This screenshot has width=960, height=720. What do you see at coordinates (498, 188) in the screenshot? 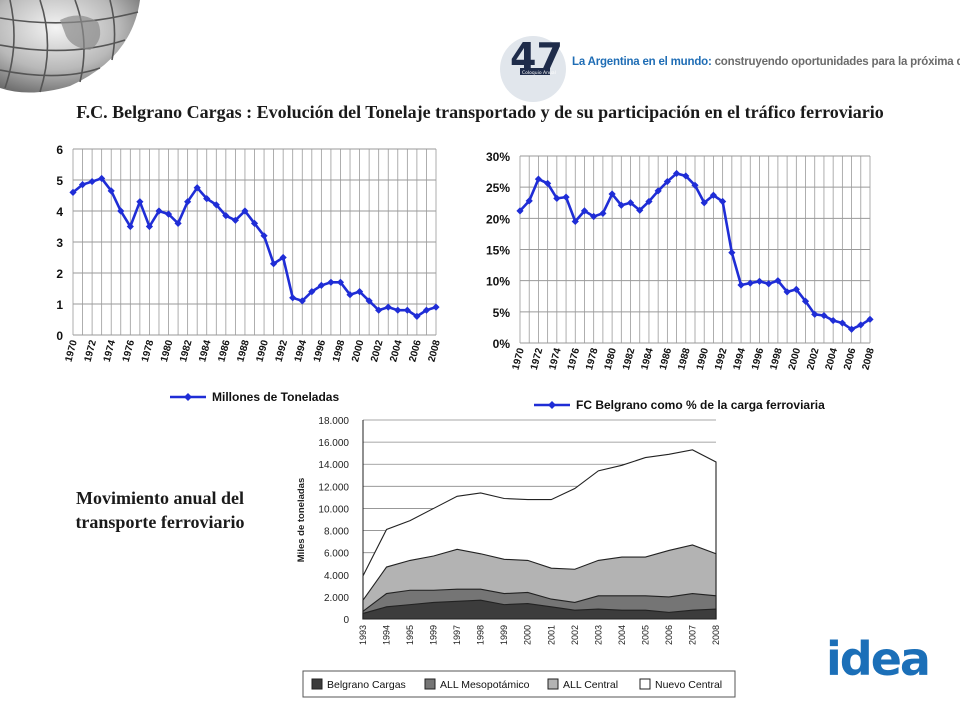
I see `y-tick-label: 25%` at bounding box center [498, 188].